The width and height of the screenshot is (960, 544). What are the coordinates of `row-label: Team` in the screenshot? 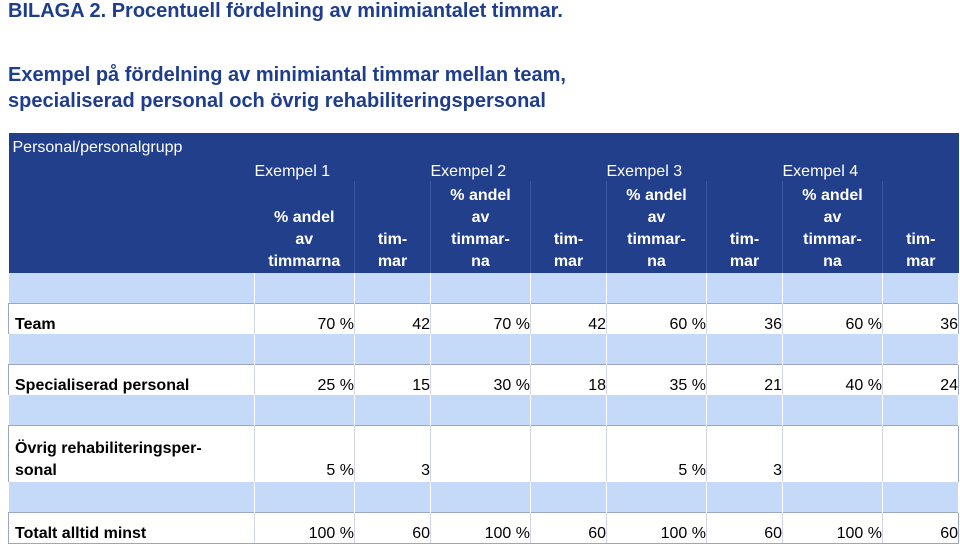 It's located at (131, 318).